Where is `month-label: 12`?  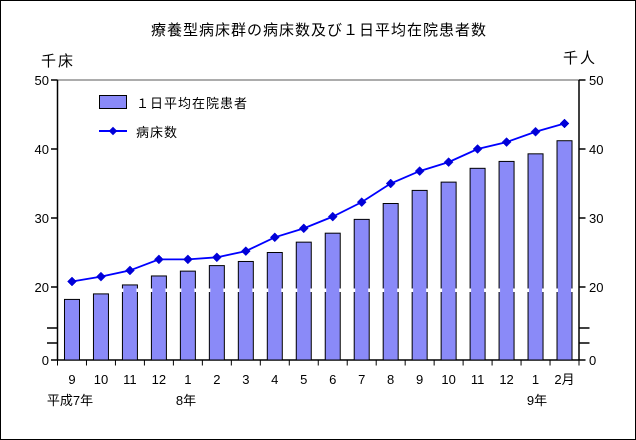
month-label: 12 is located at coordinates (506, 379).